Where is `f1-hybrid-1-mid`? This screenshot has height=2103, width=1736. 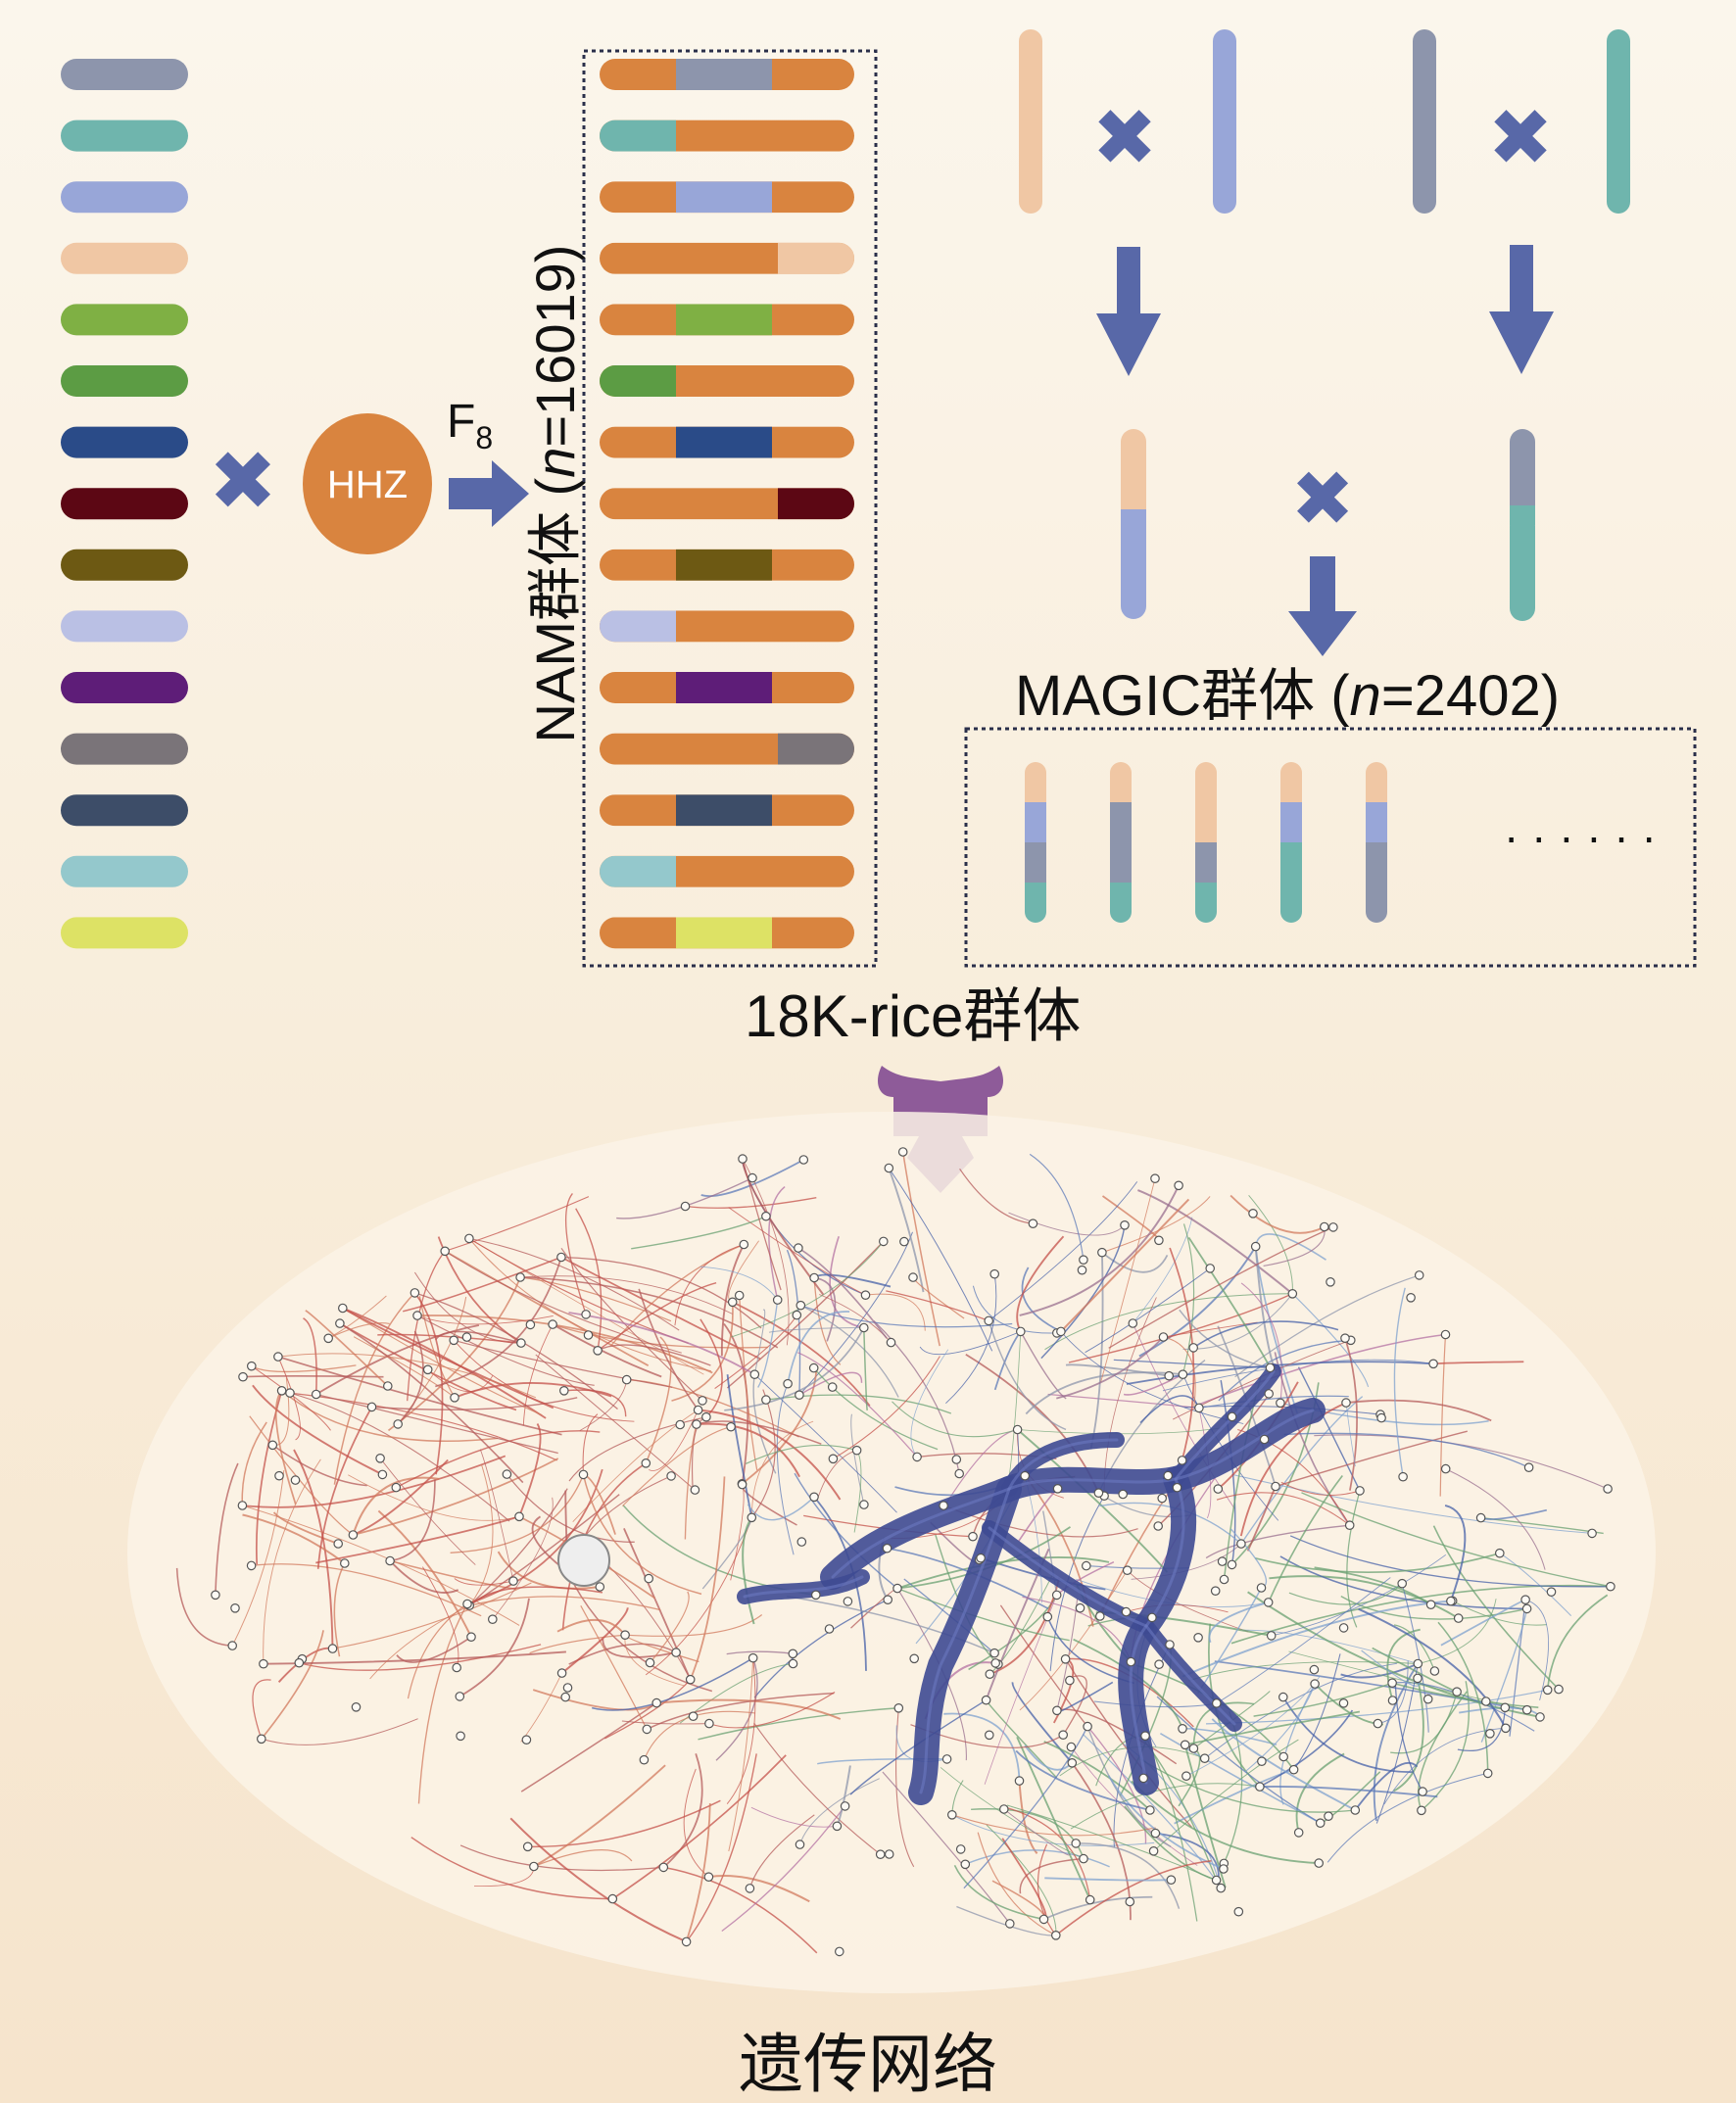
f1-hybrid-1-mid is located at coordinates (1133, 519).